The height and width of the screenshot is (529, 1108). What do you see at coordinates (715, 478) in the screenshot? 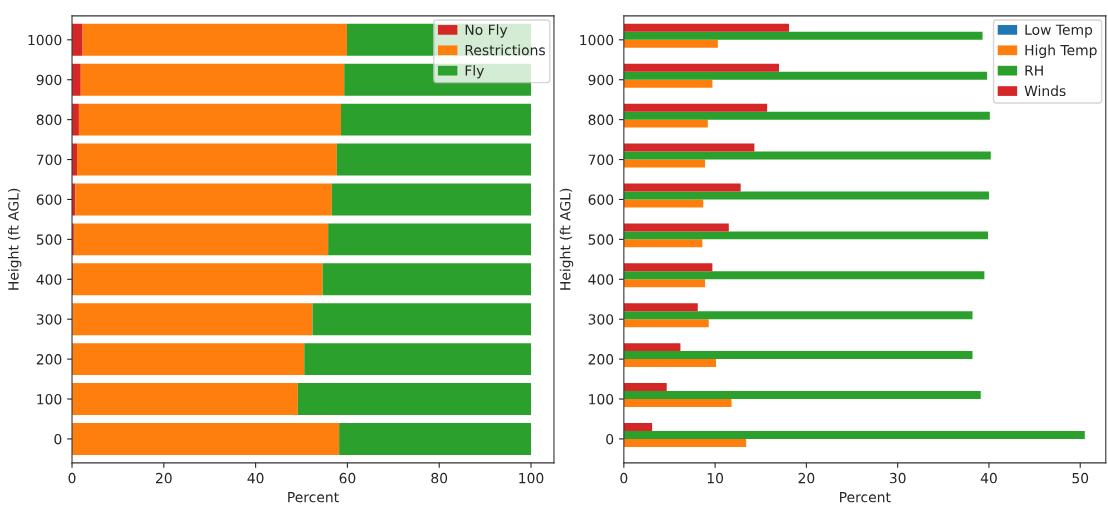
I see `x-tick-label: 10` at bounding box center [715, 478].